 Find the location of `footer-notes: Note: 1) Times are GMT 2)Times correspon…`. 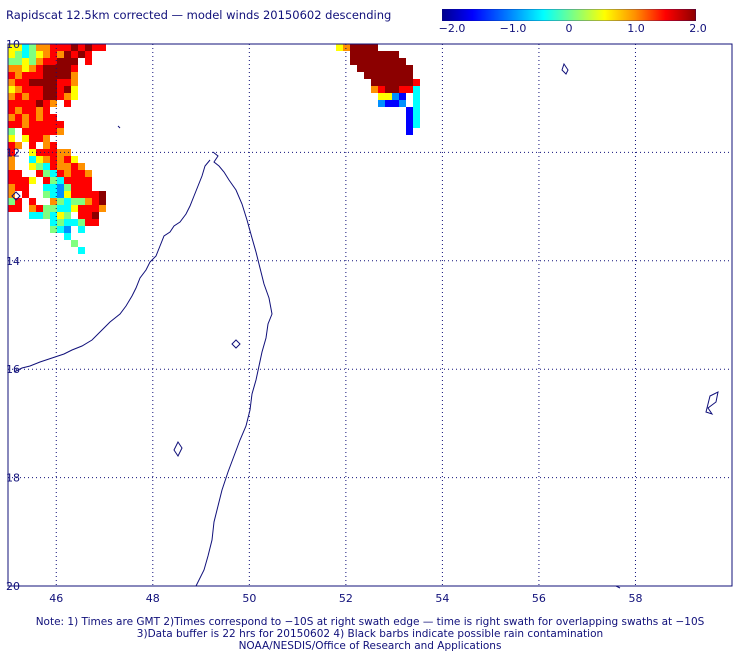

footer-notes: Note: 1) Times are GMT 2)Times correspon… is located at coordinates (370, 634).